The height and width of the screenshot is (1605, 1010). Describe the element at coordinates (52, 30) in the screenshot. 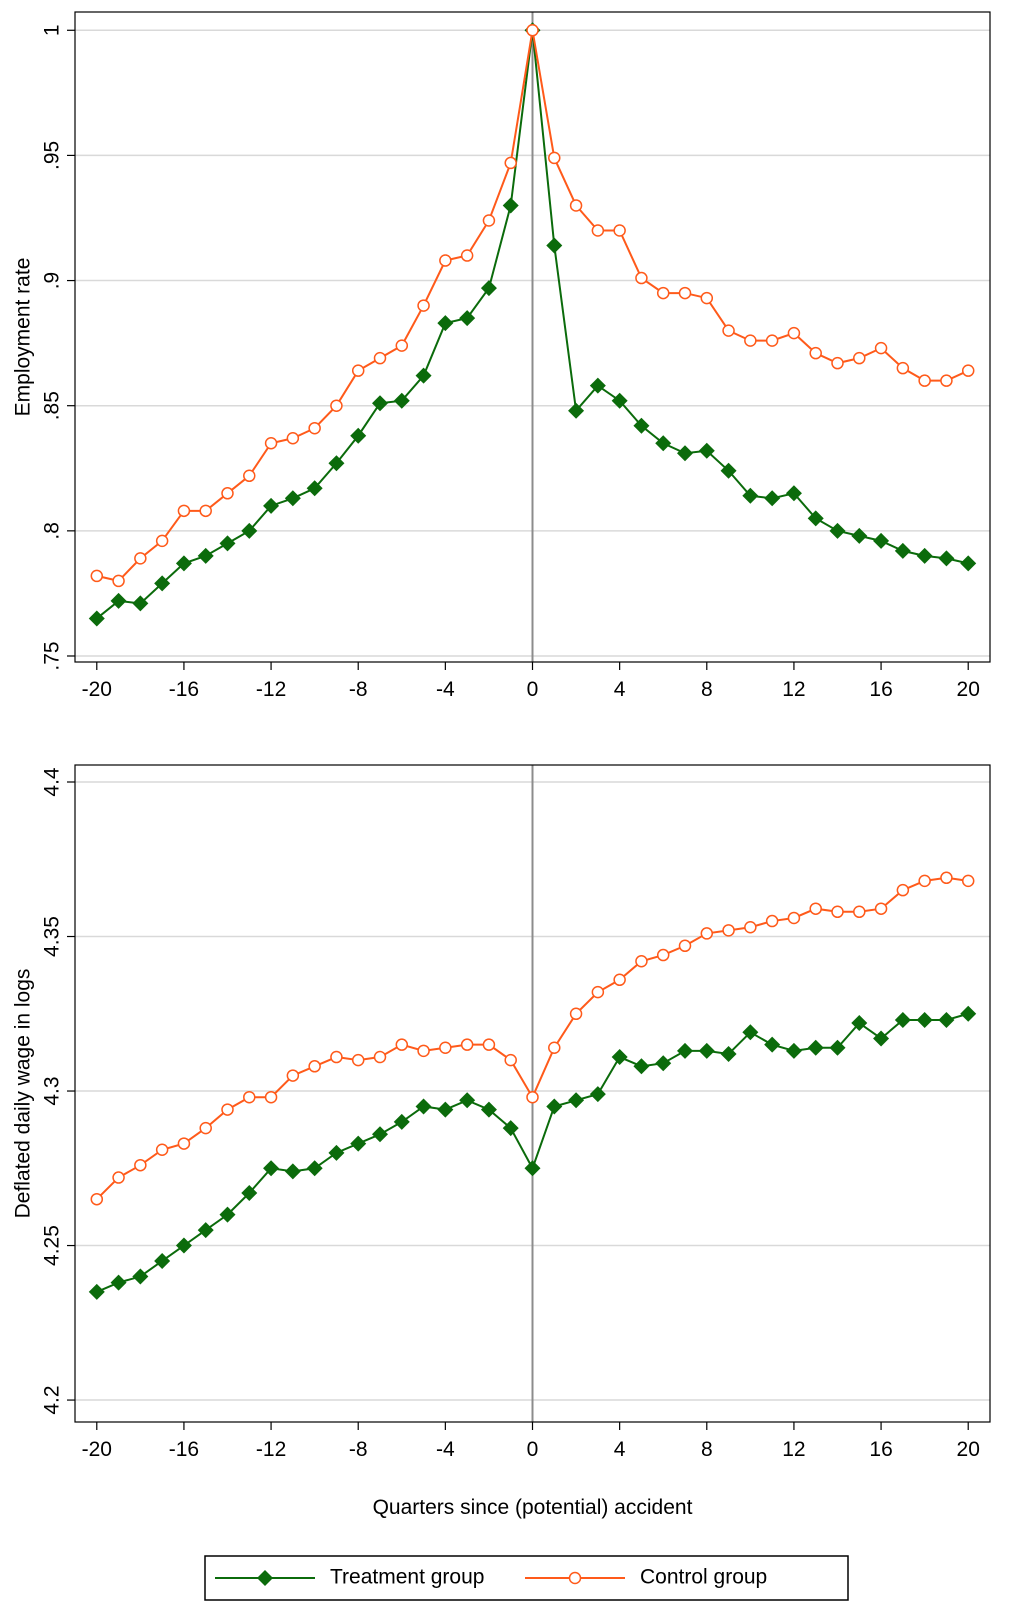

I see `y-tick-label: 1` at that location.